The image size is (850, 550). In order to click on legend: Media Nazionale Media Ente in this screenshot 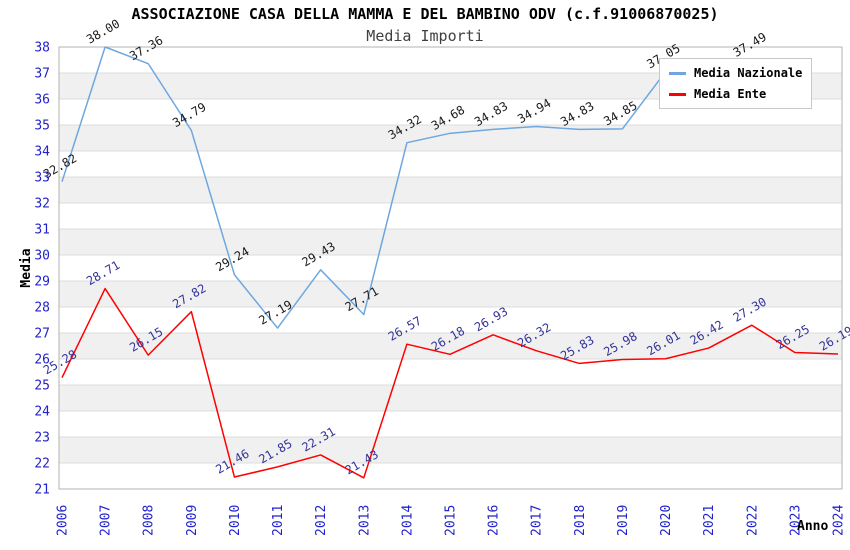, I will do `click(735, 83)`.